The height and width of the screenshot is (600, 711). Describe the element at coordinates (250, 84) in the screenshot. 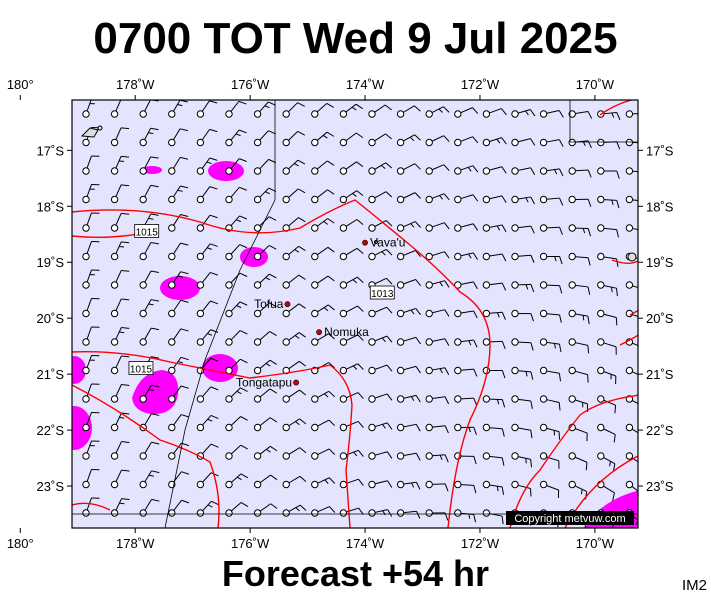

I see `lon-tick-label-top: 176˚W` at that location.